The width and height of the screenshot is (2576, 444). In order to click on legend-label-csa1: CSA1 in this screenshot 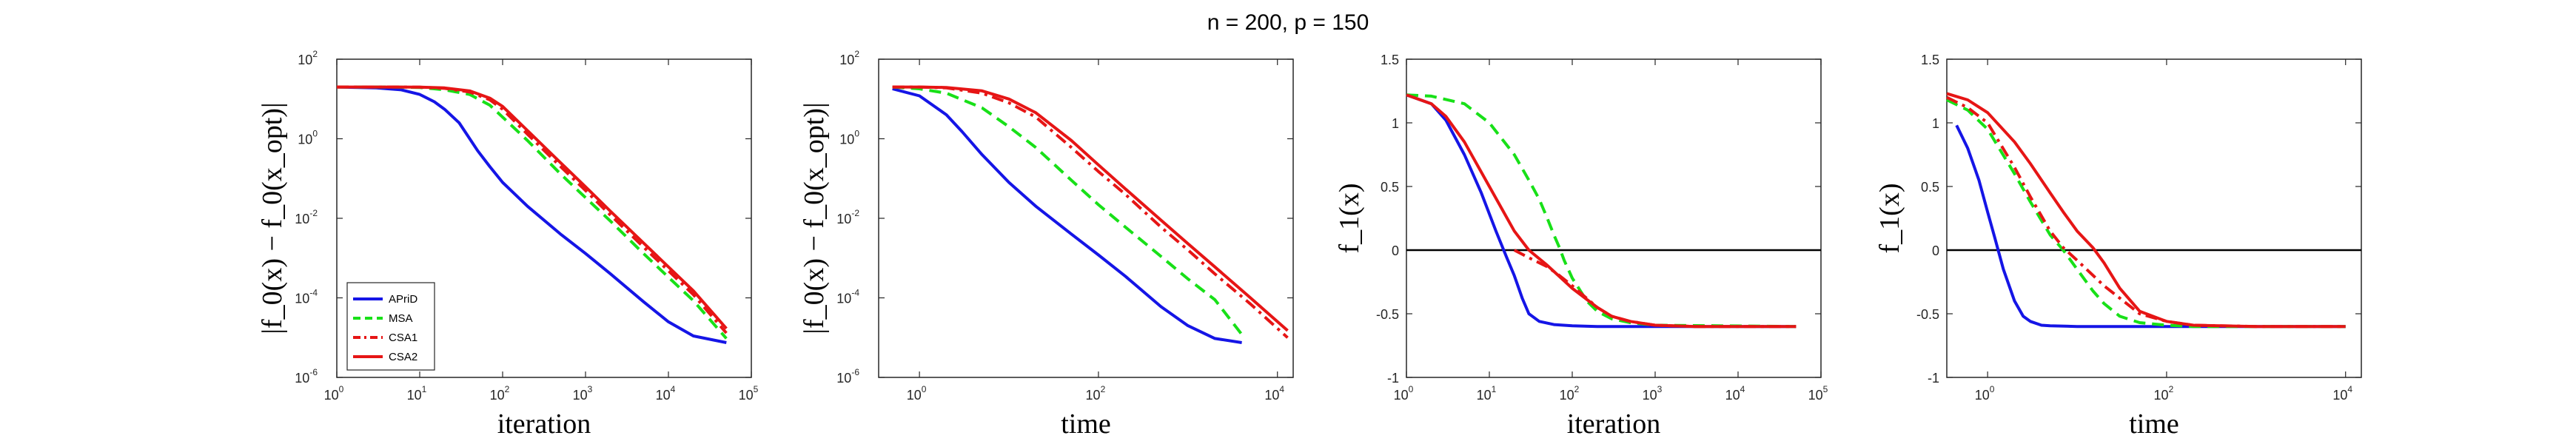, I will do `click(403, 338)`.